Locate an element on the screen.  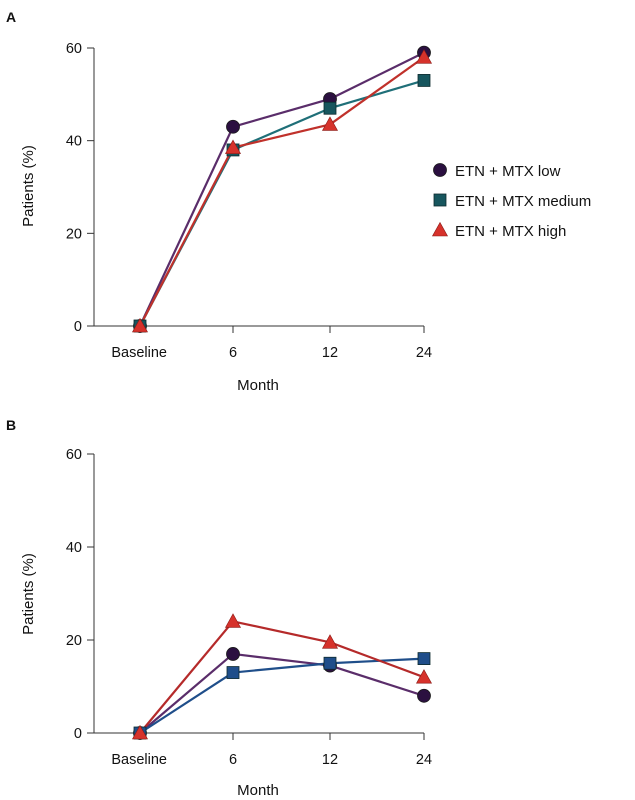
panel-a-x-axis-title: Month is located at coordinates (258, 385).